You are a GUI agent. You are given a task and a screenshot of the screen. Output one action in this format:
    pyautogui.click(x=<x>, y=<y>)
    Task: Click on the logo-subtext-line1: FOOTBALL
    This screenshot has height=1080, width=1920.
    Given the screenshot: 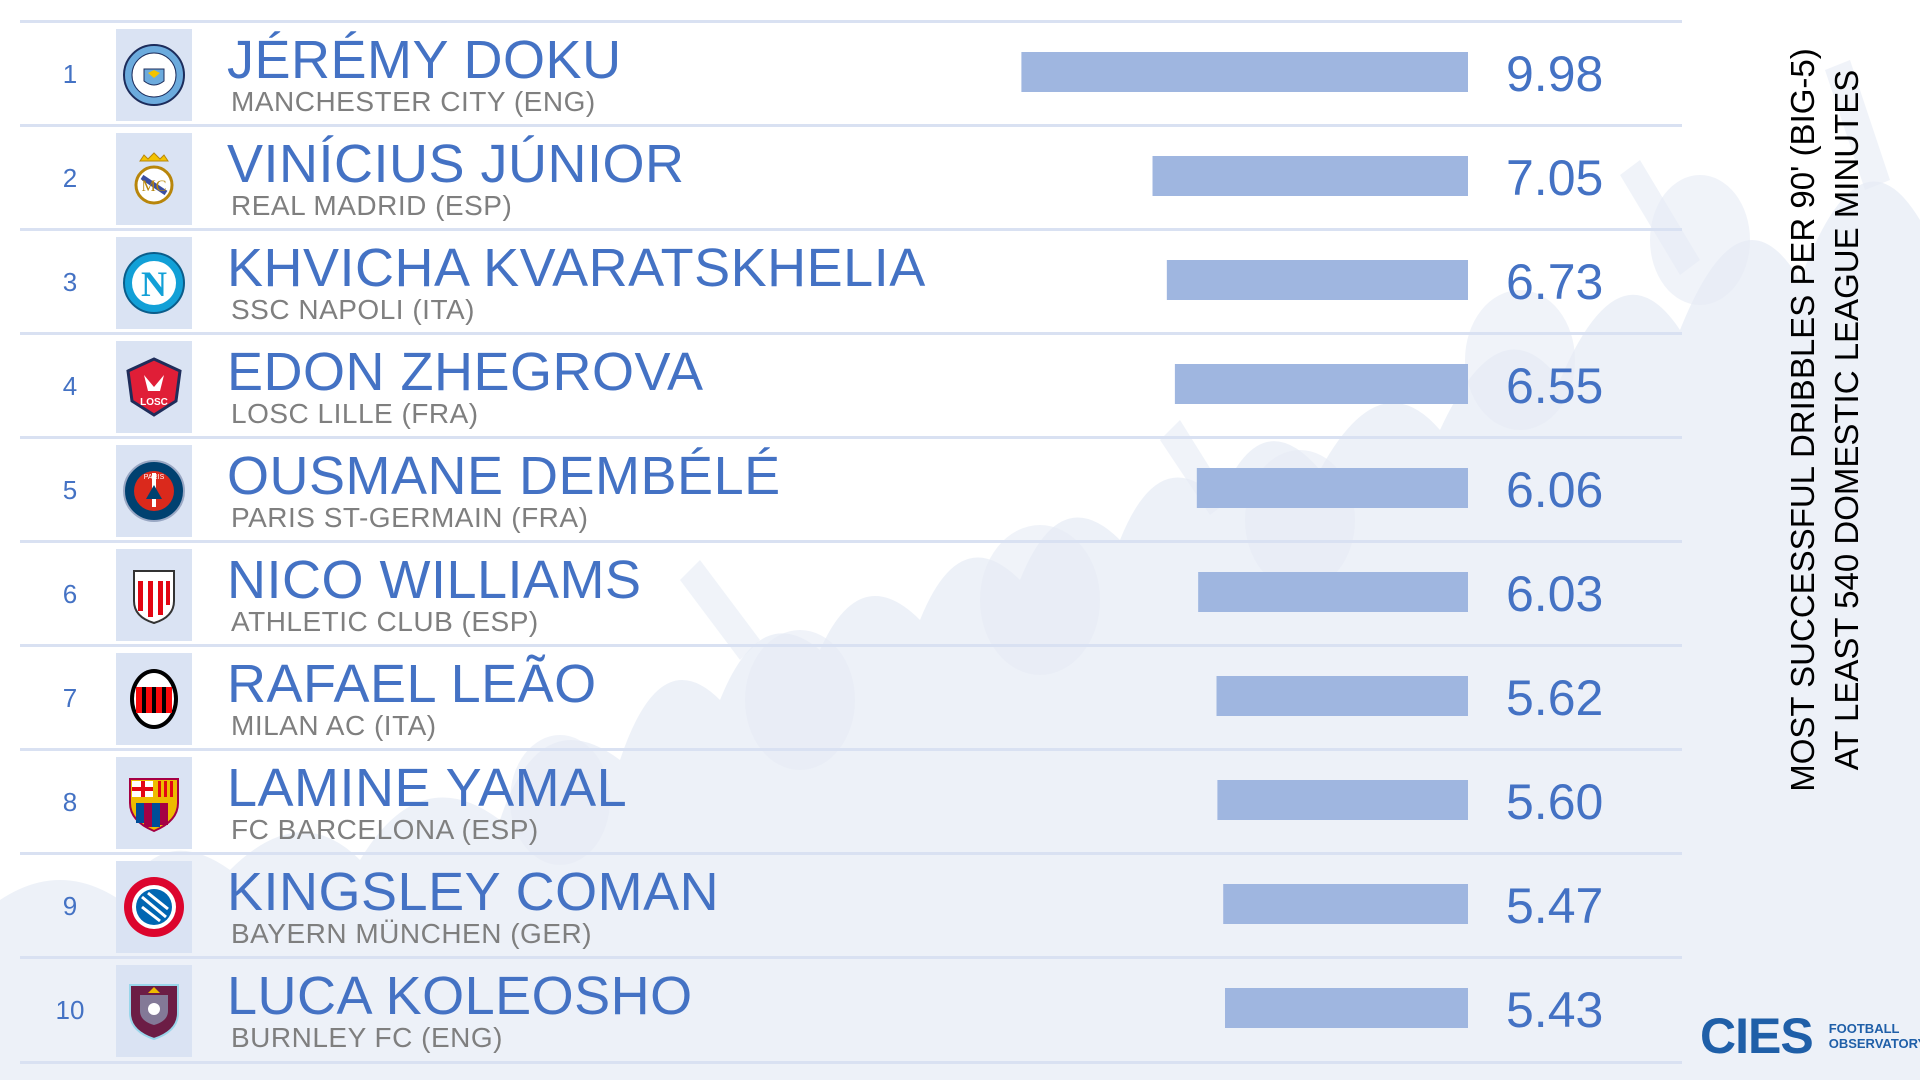 What is the action you would take?
    pyautogui.click(x=1864, y=1028)
    